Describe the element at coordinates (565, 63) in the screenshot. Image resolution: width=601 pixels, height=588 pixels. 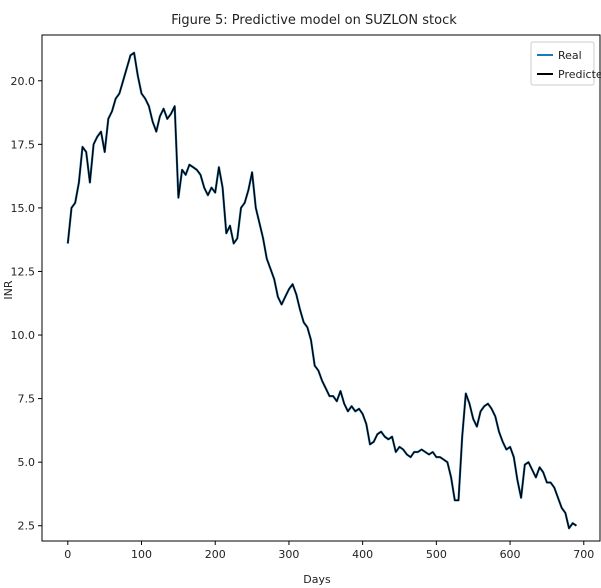
I see `legend: Real Predicted` at that location.